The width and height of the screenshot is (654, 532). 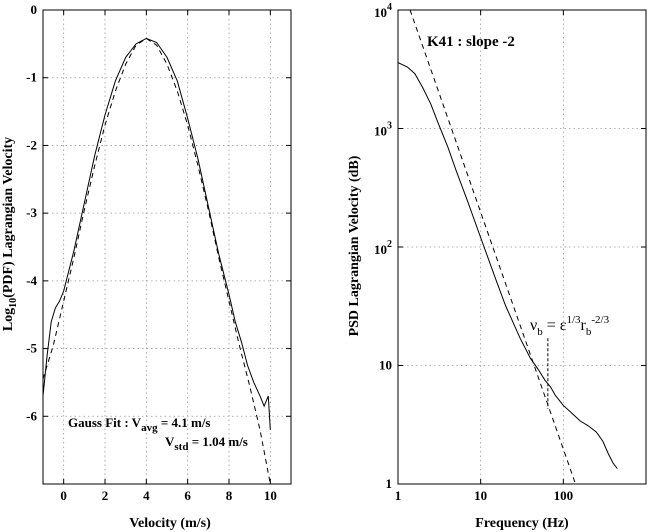 I want to click on y-tick-label: -2, so click(x=31, y=144).